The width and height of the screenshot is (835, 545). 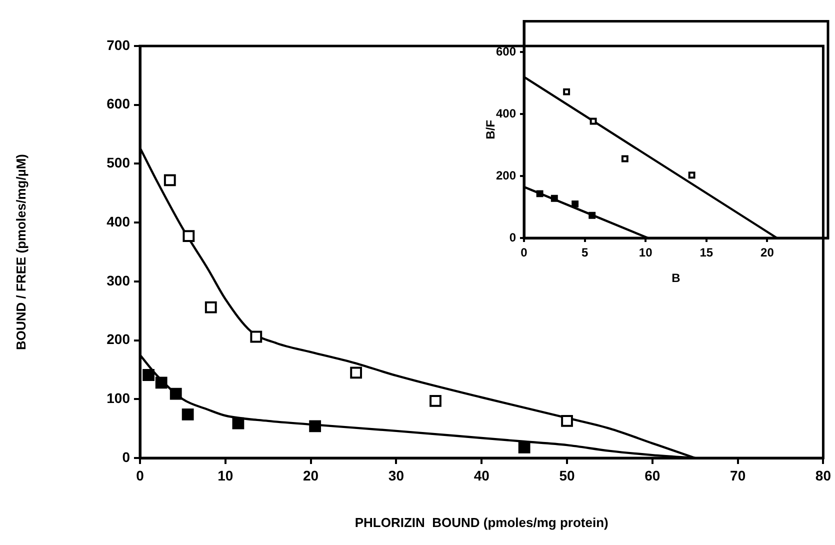 I want to click on y-tick-label: 700, so click(x=118, y=44).